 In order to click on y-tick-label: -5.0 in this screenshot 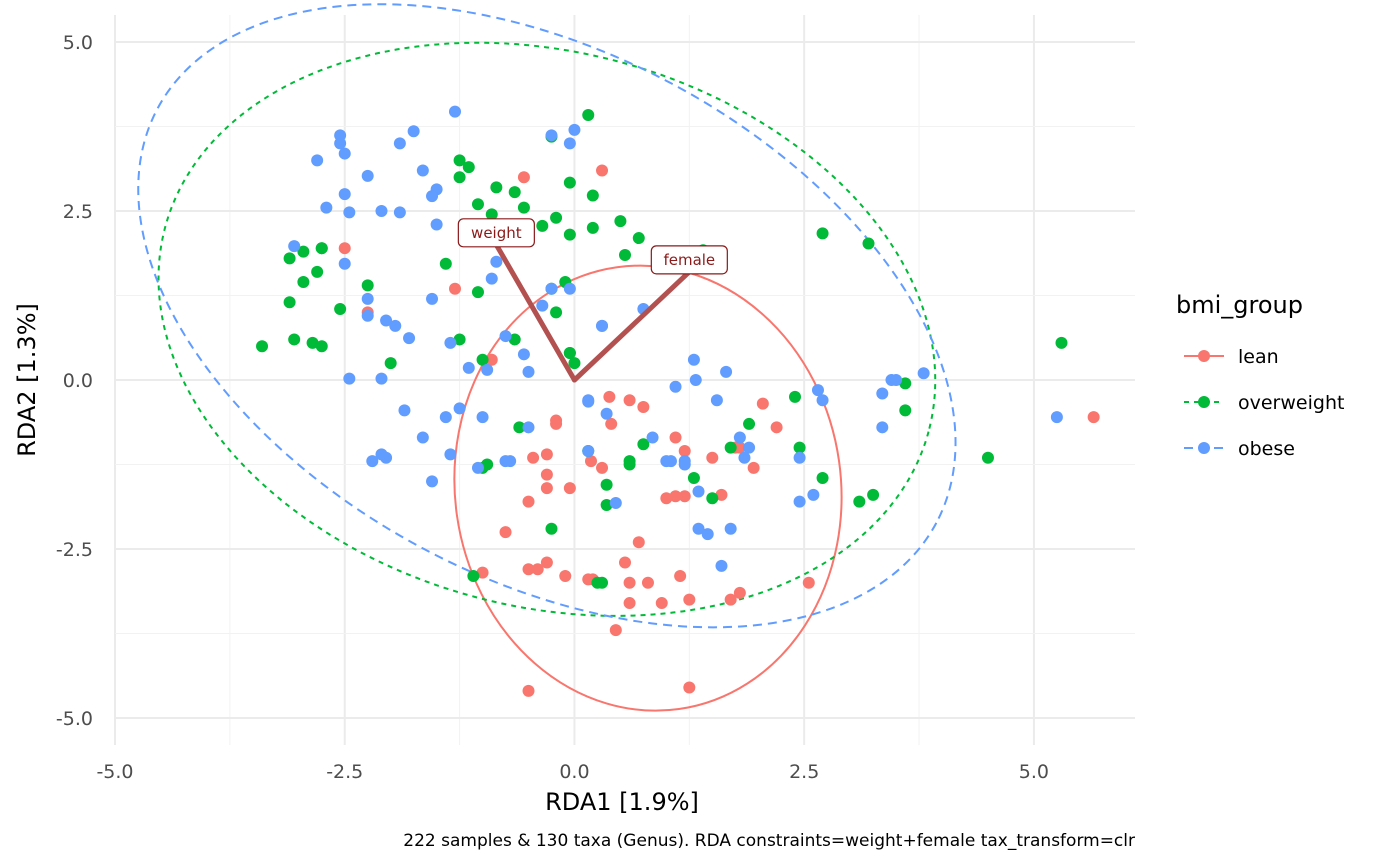, I will do `click(74, 719)`.